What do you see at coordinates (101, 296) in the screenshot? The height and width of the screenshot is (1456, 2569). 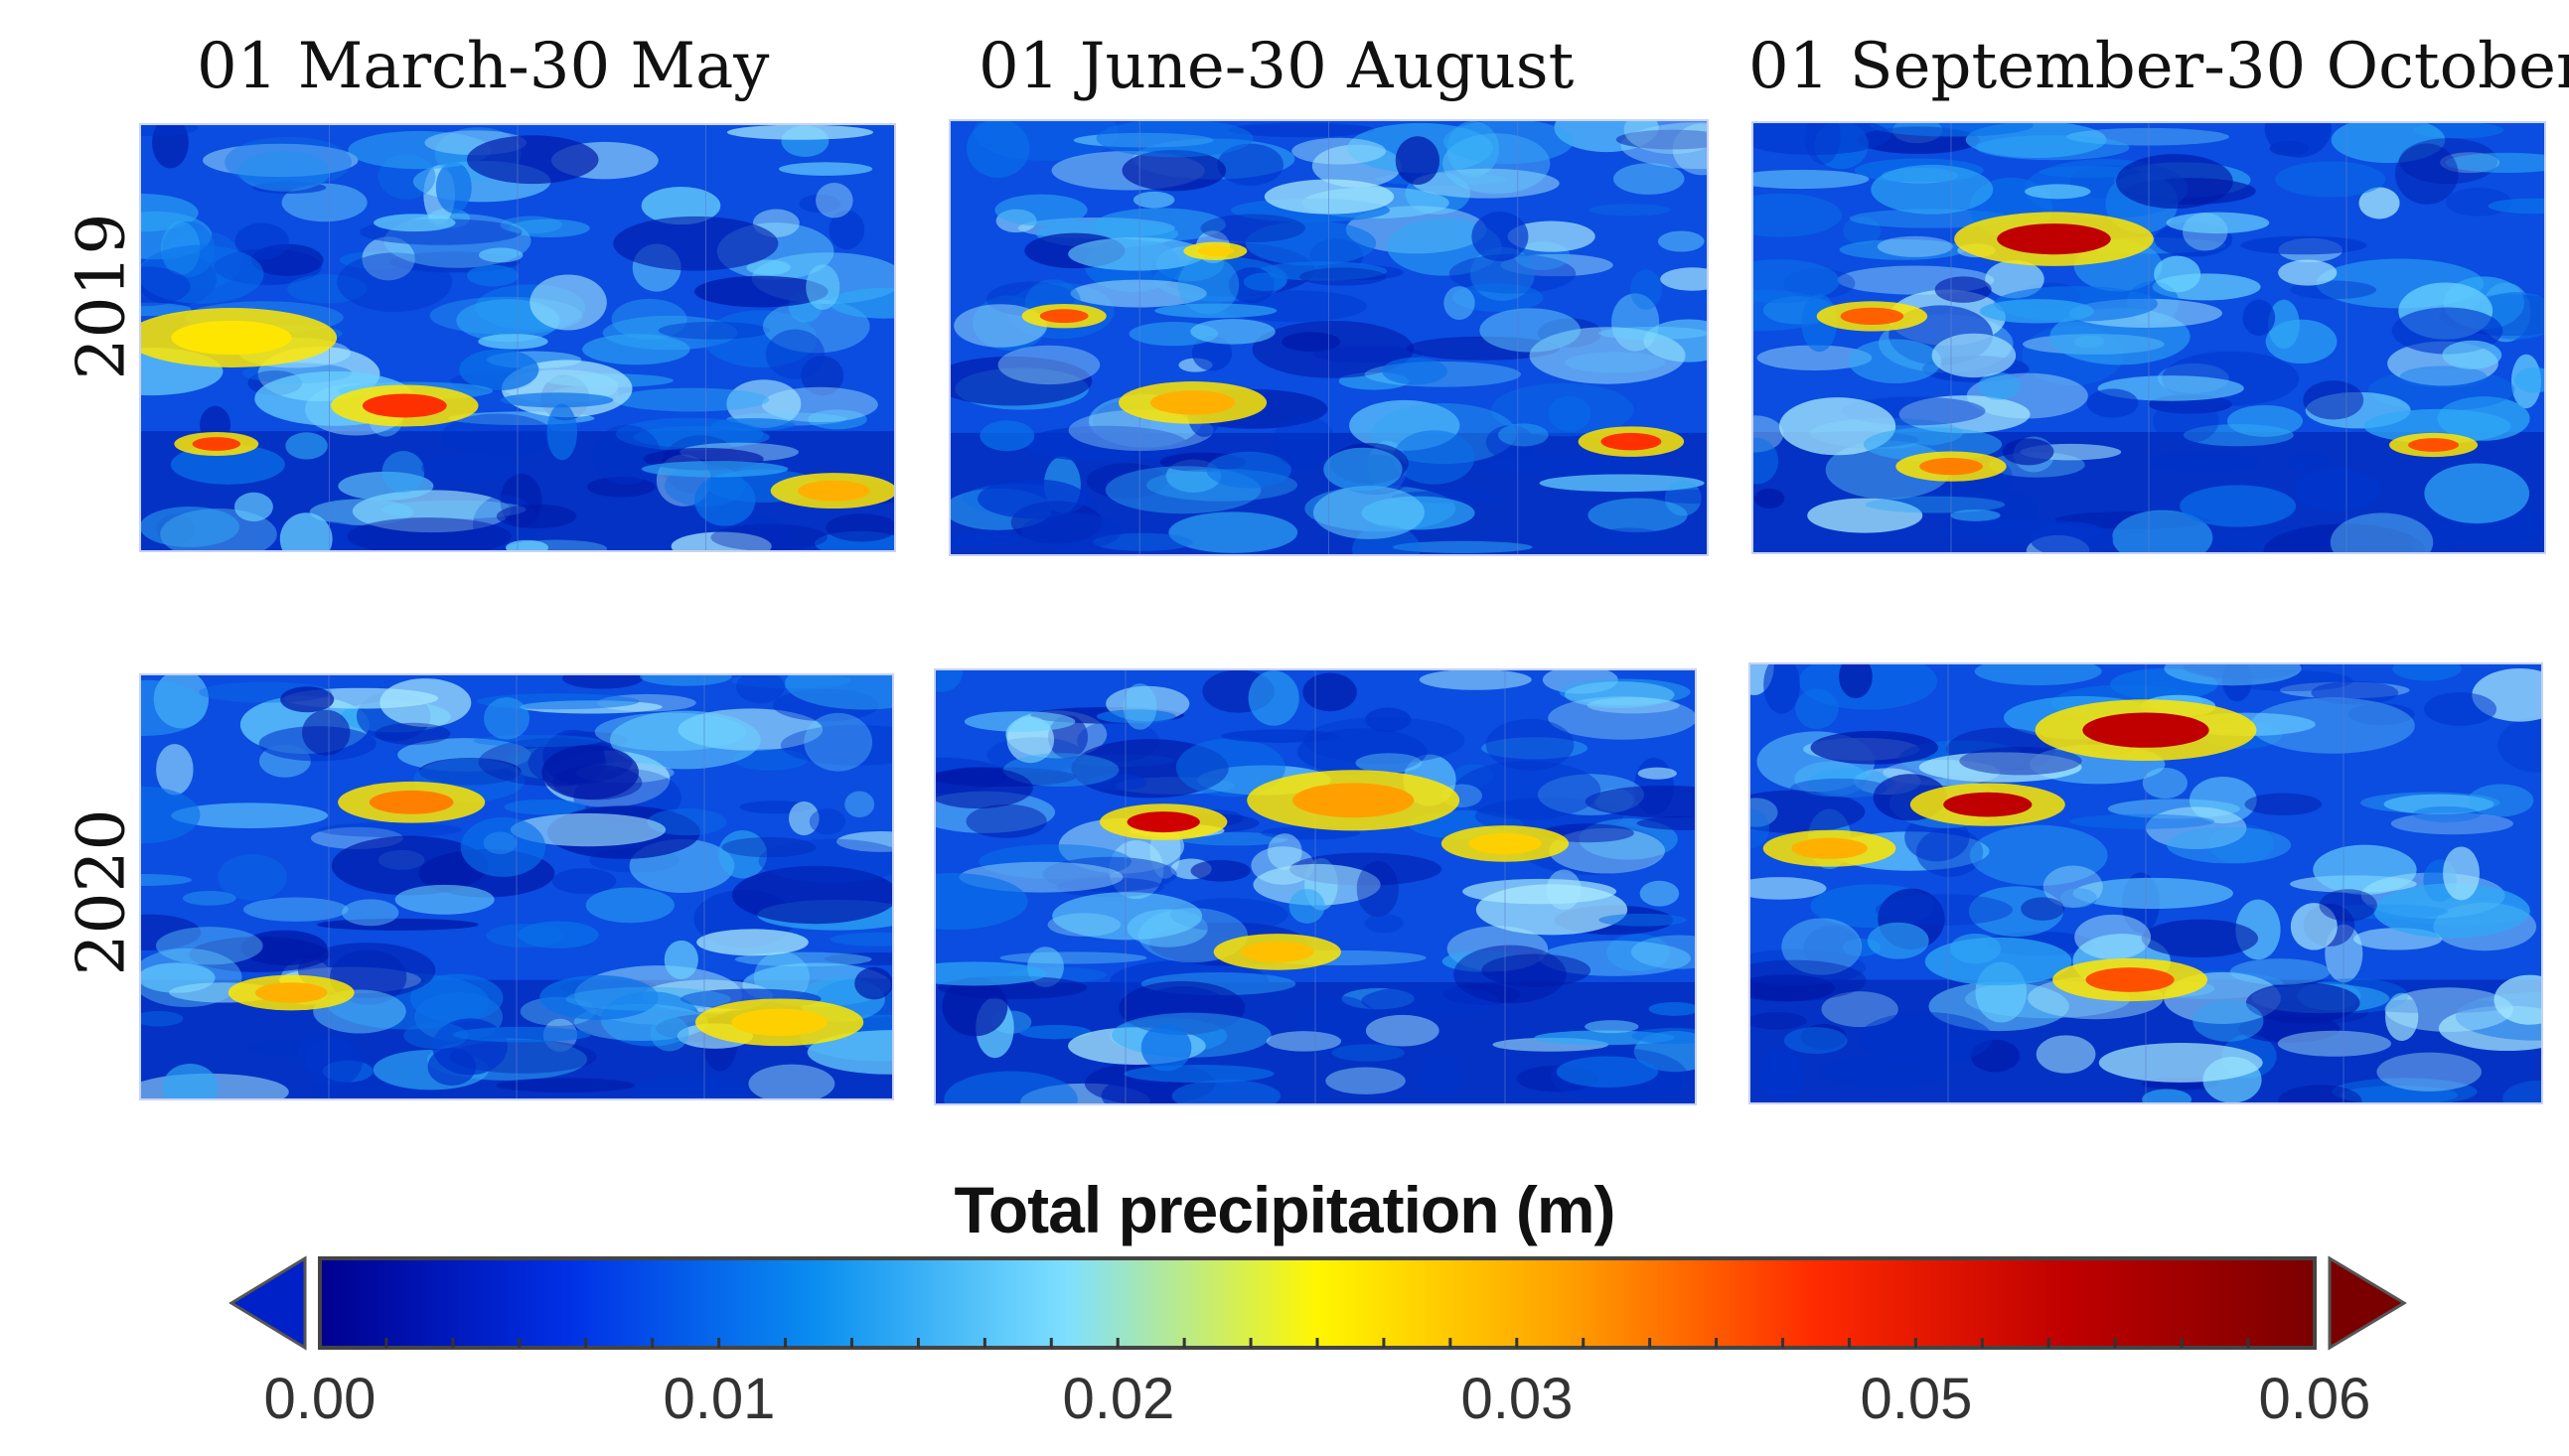 I see `row-label-2019: 2019` at bounding box center [101, 296].